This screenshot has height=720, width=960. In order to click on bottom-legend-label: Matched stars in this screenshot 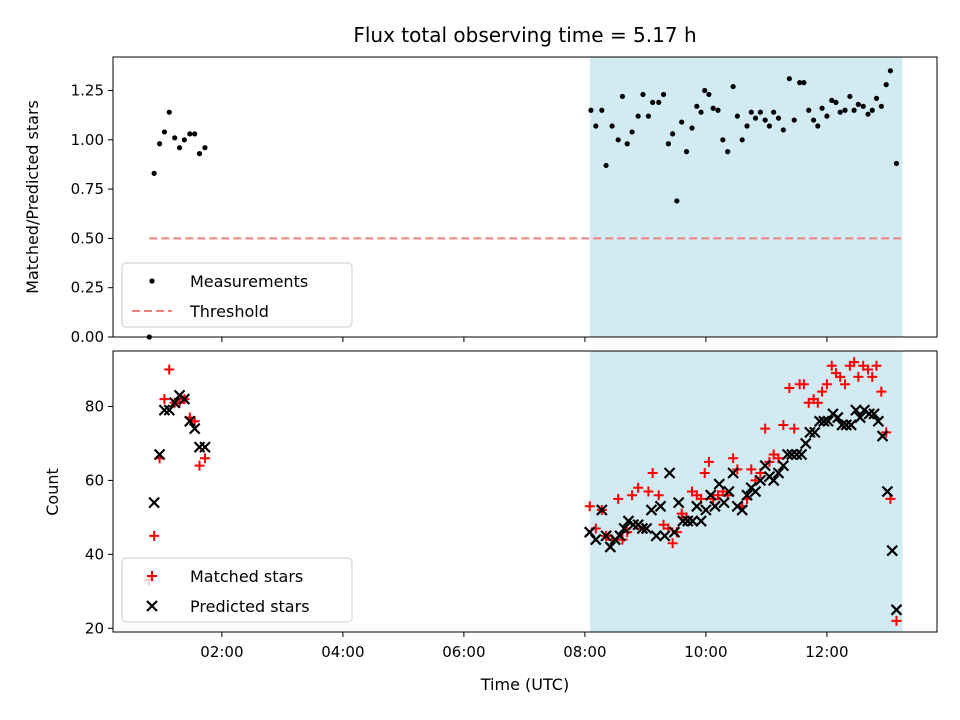, I will do `click(246, 576)`.